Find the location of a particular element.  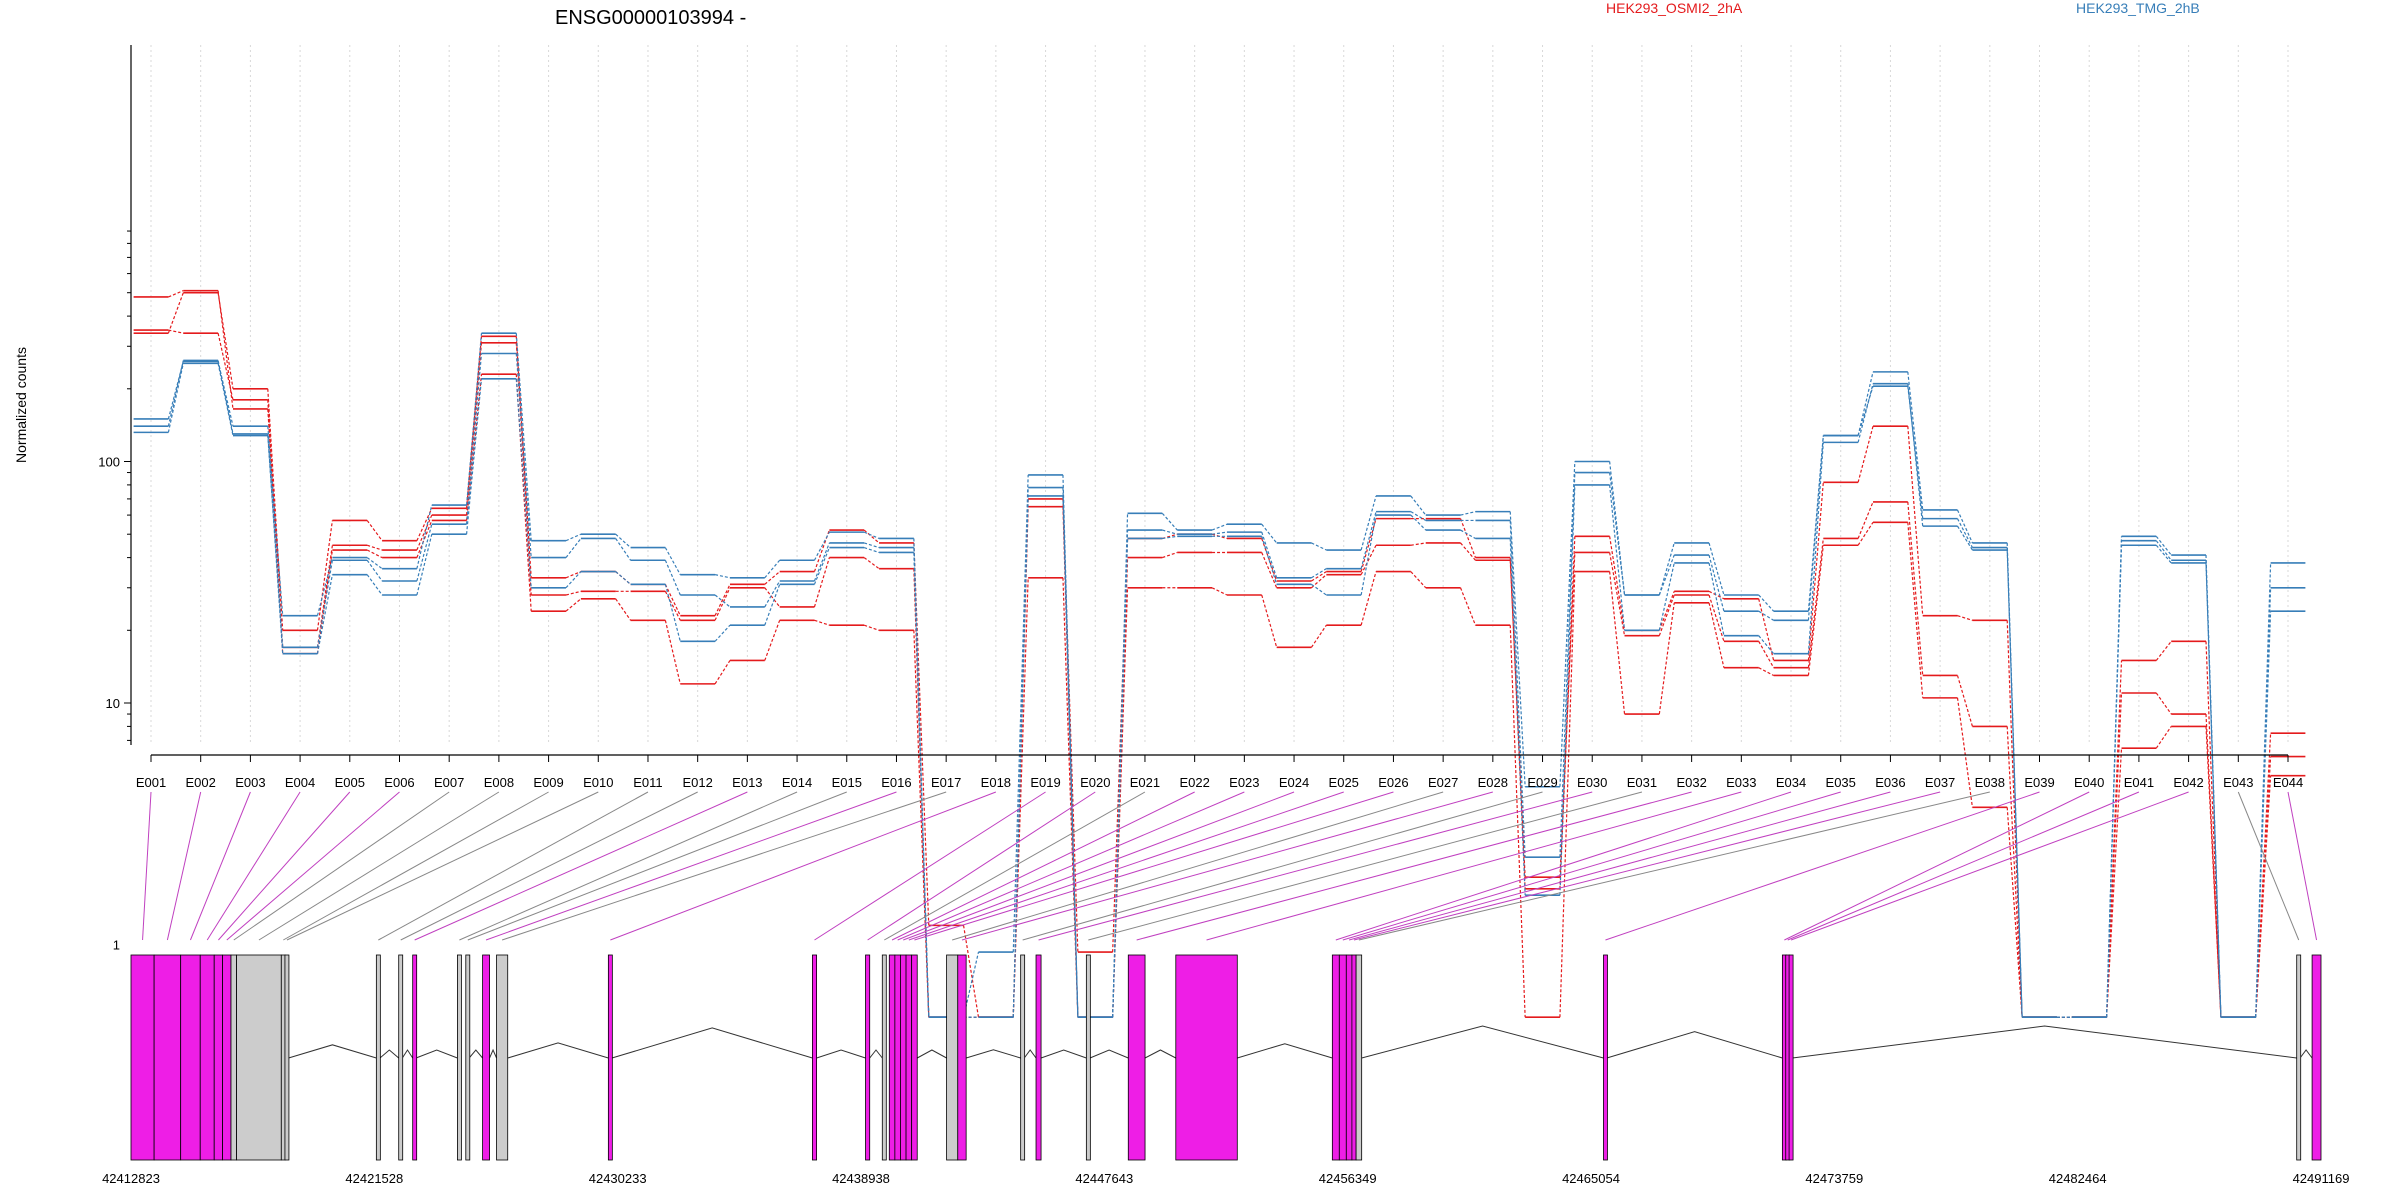

exon-label-e043: E043 is located at coordinates (2238, 782).